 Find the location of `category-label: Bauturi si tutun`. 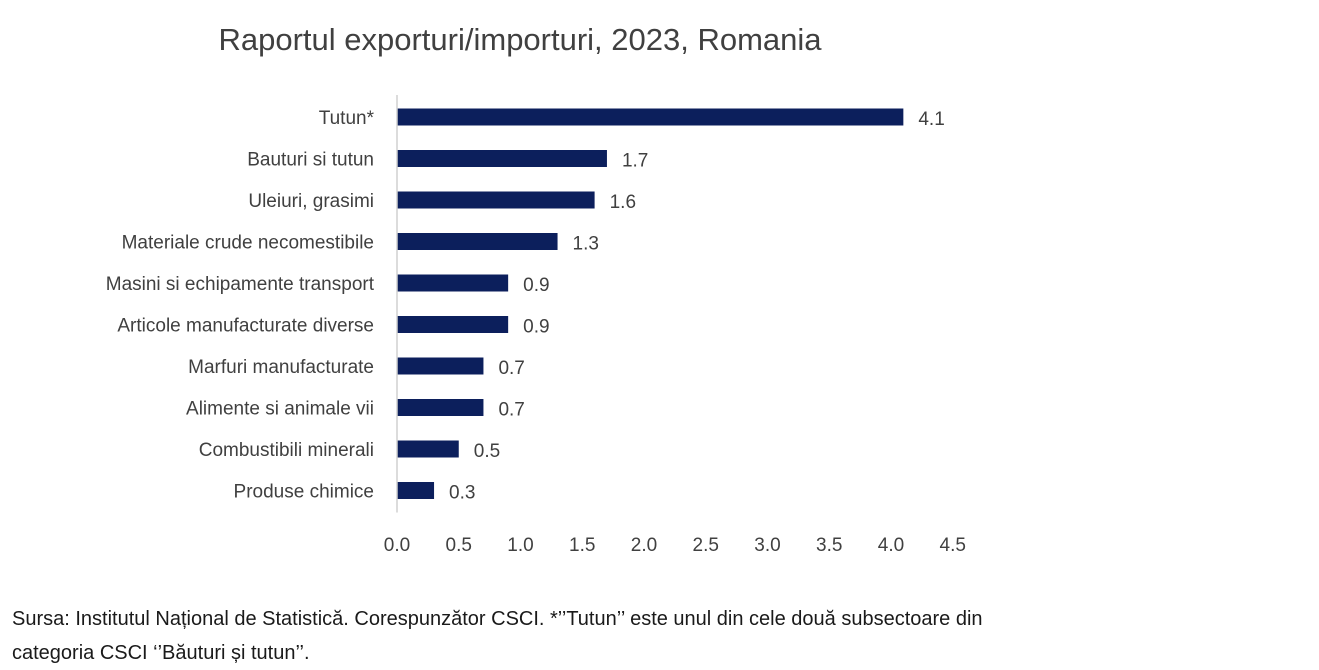

category-label: Bauturi si tutun is located at coordinates (310, 160).